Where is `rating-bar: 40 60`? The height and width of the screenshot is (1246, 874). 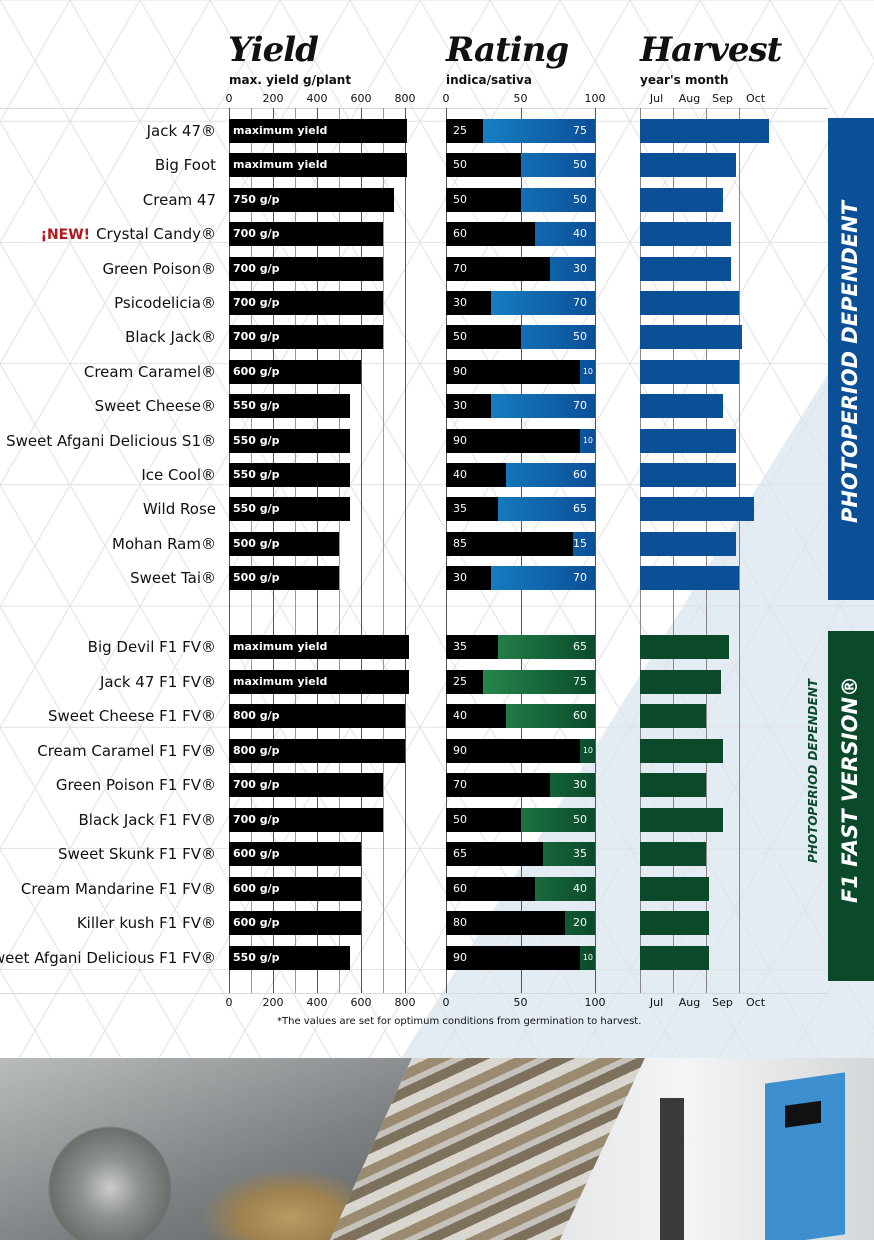
rating-bar: 40 60 is located at coordinates (520, 716).